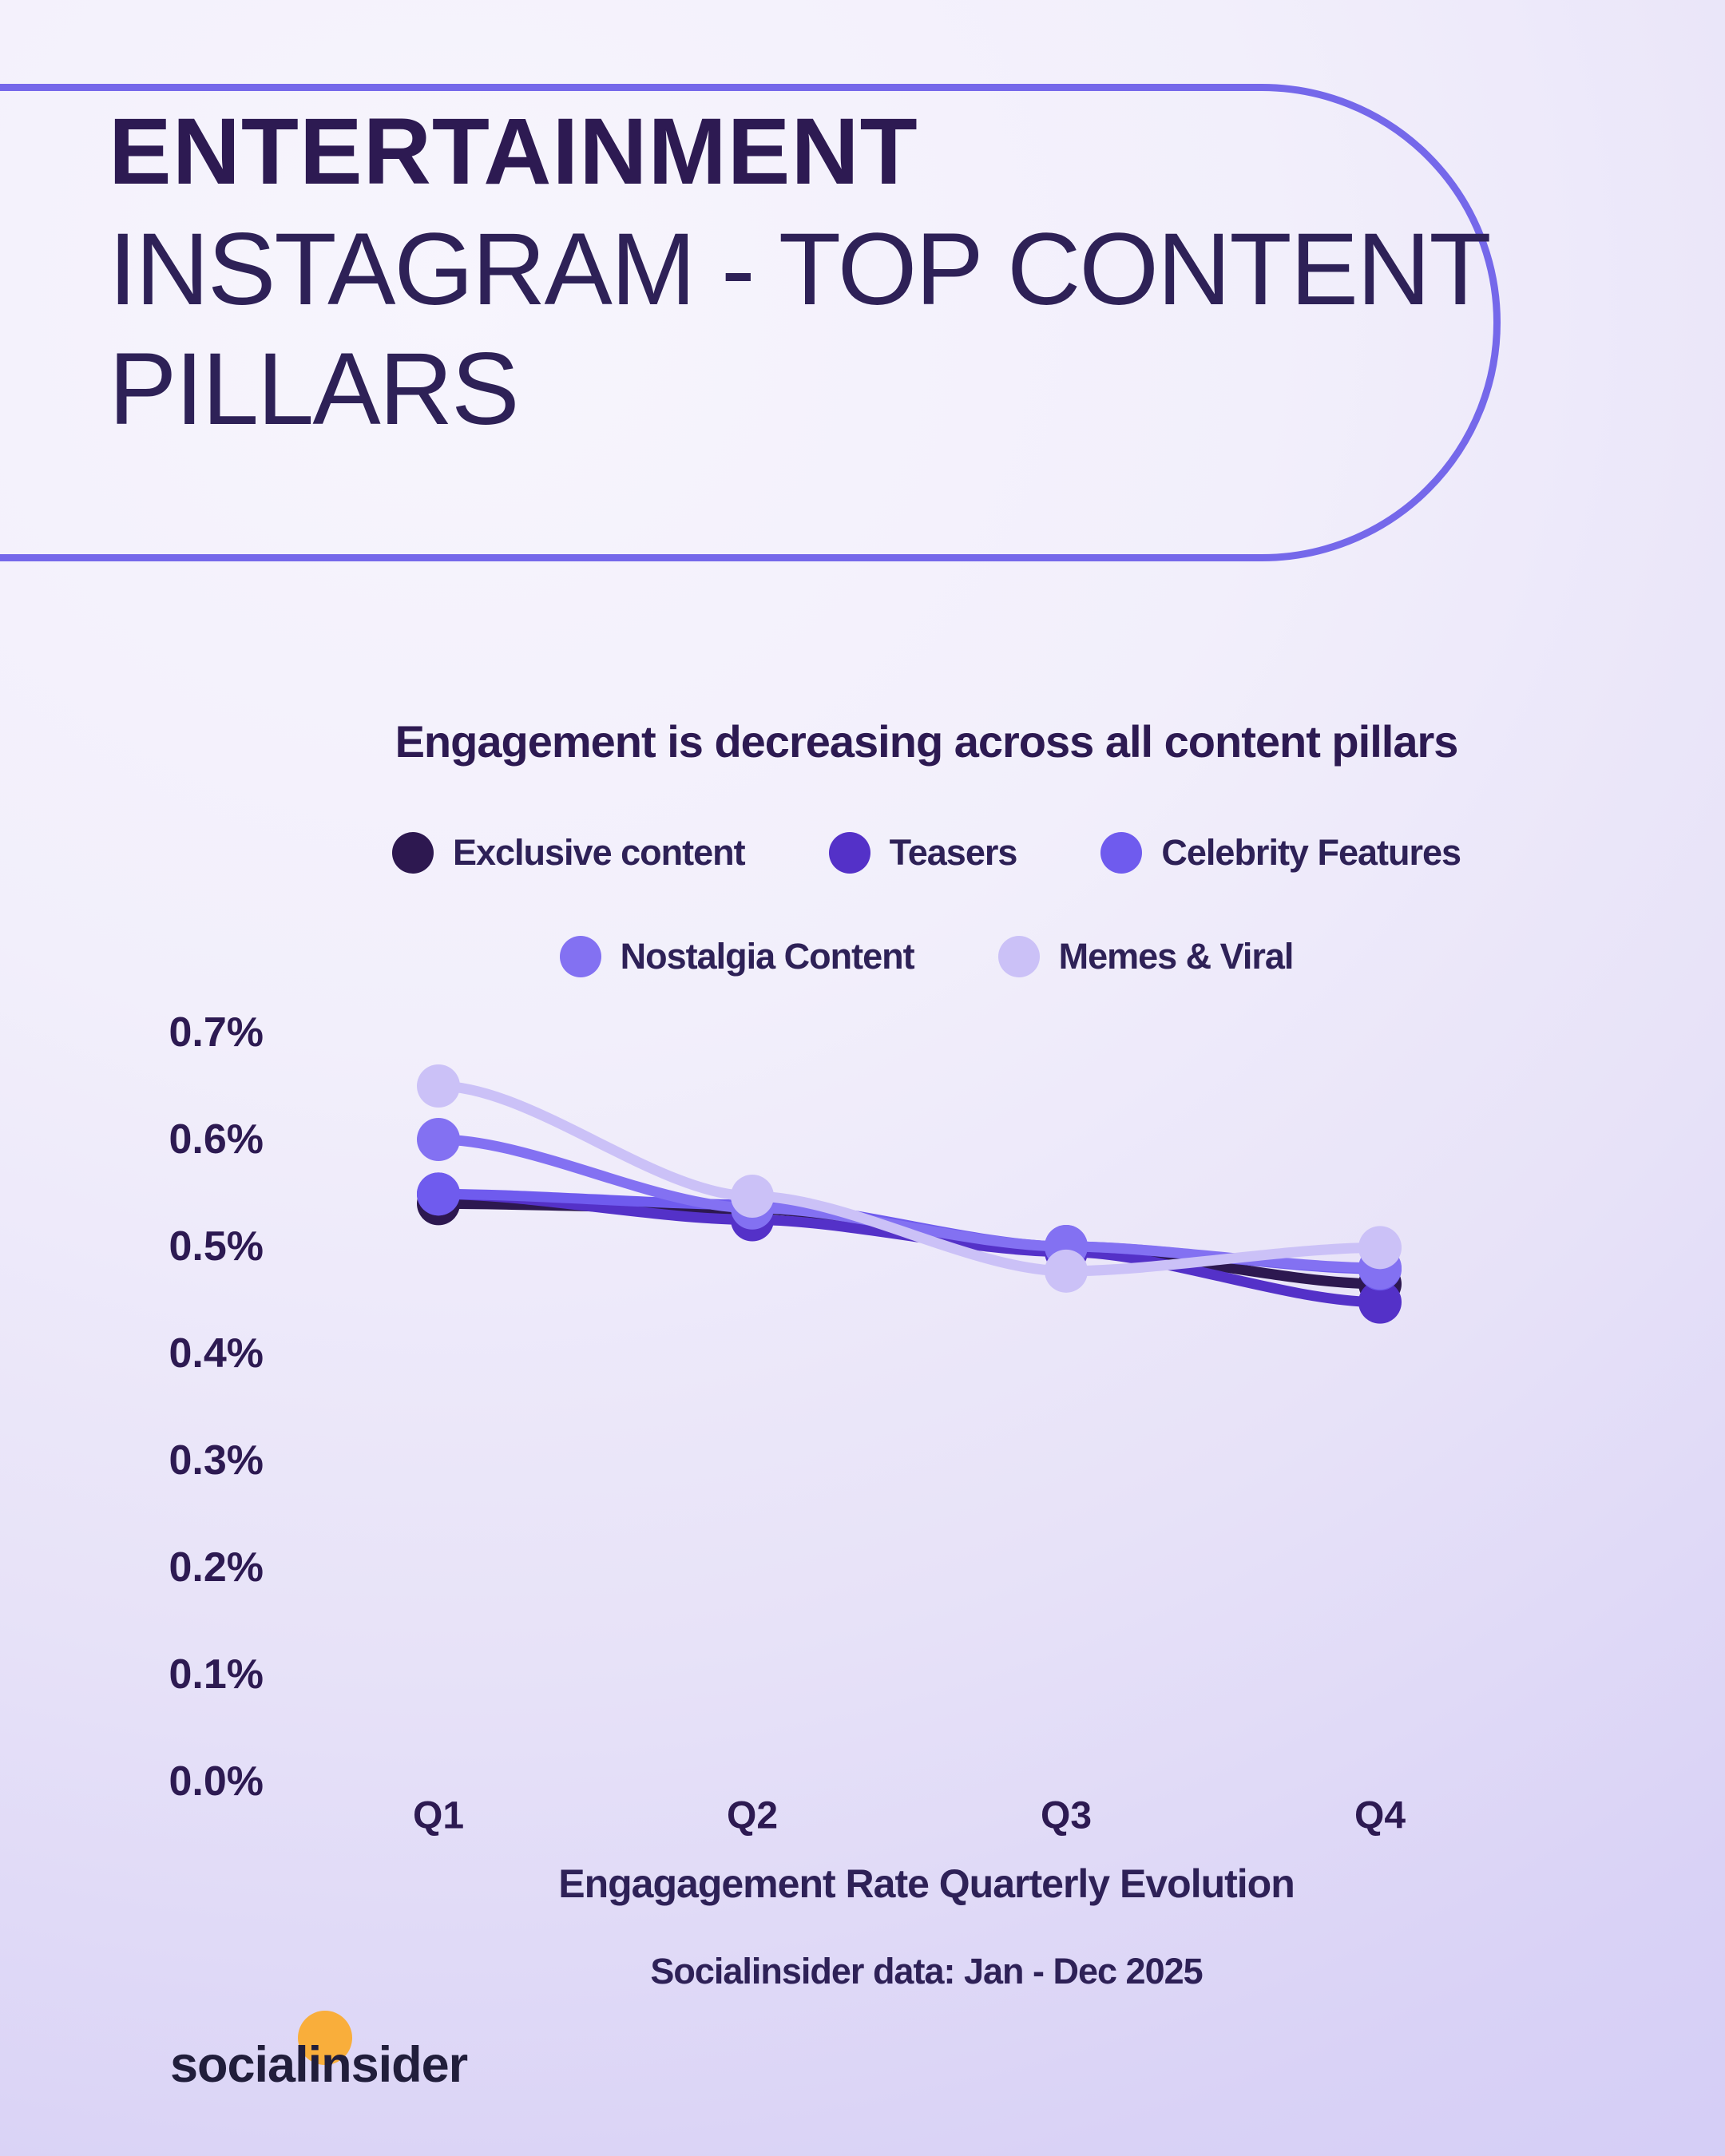 The height and width of the screenshot is (2156, 1725). Describe the element at coordinates (926, 1883) in the screenshot. I see `x-axis-title: Engagagement Rate Quarterly Evolution` at that location.